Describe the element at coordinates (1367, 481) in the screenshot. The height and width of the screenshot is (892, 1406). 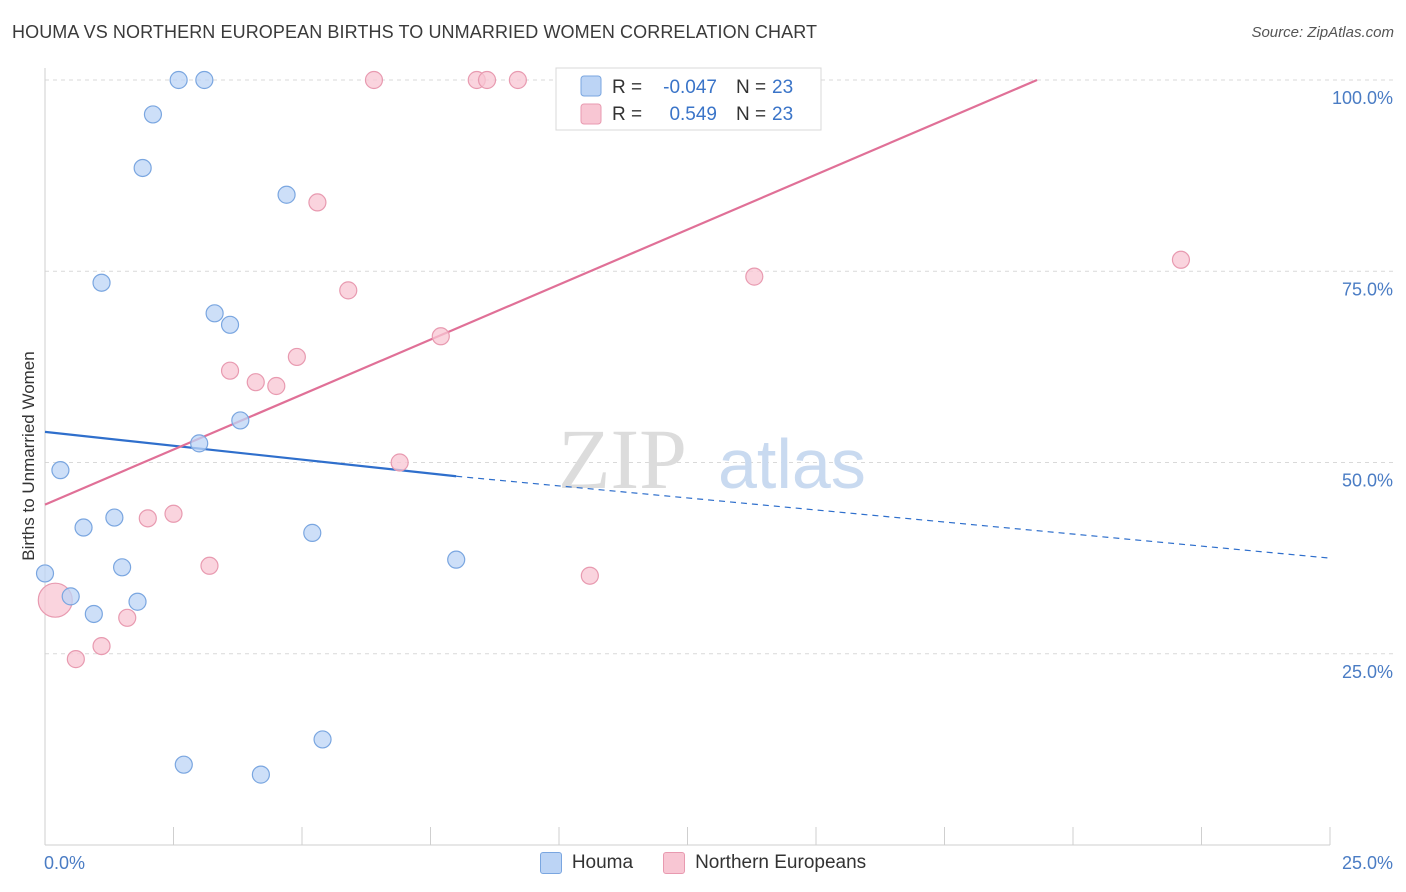
I see `y-tick-label: 50.0%` at that location.